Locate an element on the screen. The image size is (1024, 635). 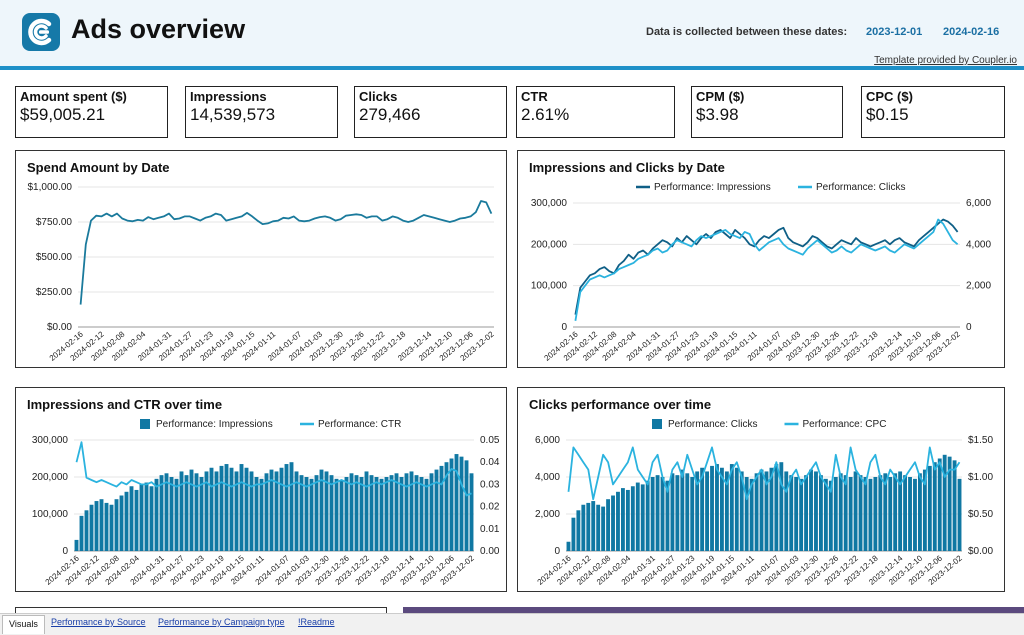
kpi-clicks: Clicks 279,466 is located at coordinates (430, 112).